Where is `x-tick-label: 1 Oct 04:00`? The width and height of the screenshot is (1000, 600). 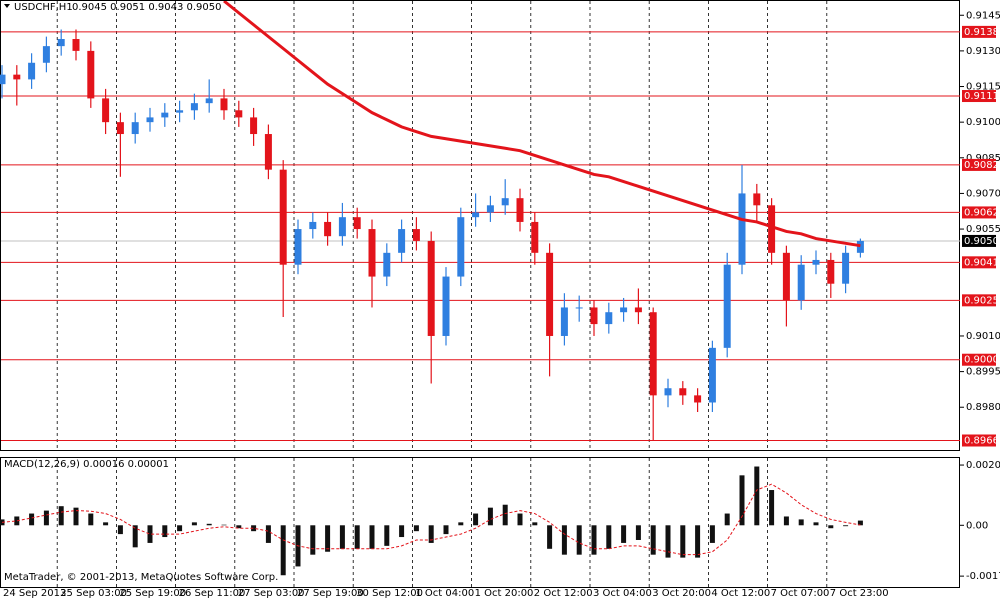
x-tick-label: 1 Oct 04:00 is located at coordinates (444, 593).